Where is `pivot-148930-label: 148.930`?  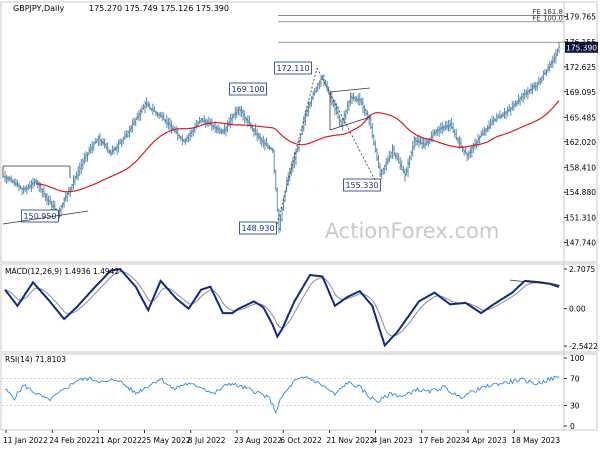
pivot-148930-label: 148.930 is located at coordinates (257, 228).